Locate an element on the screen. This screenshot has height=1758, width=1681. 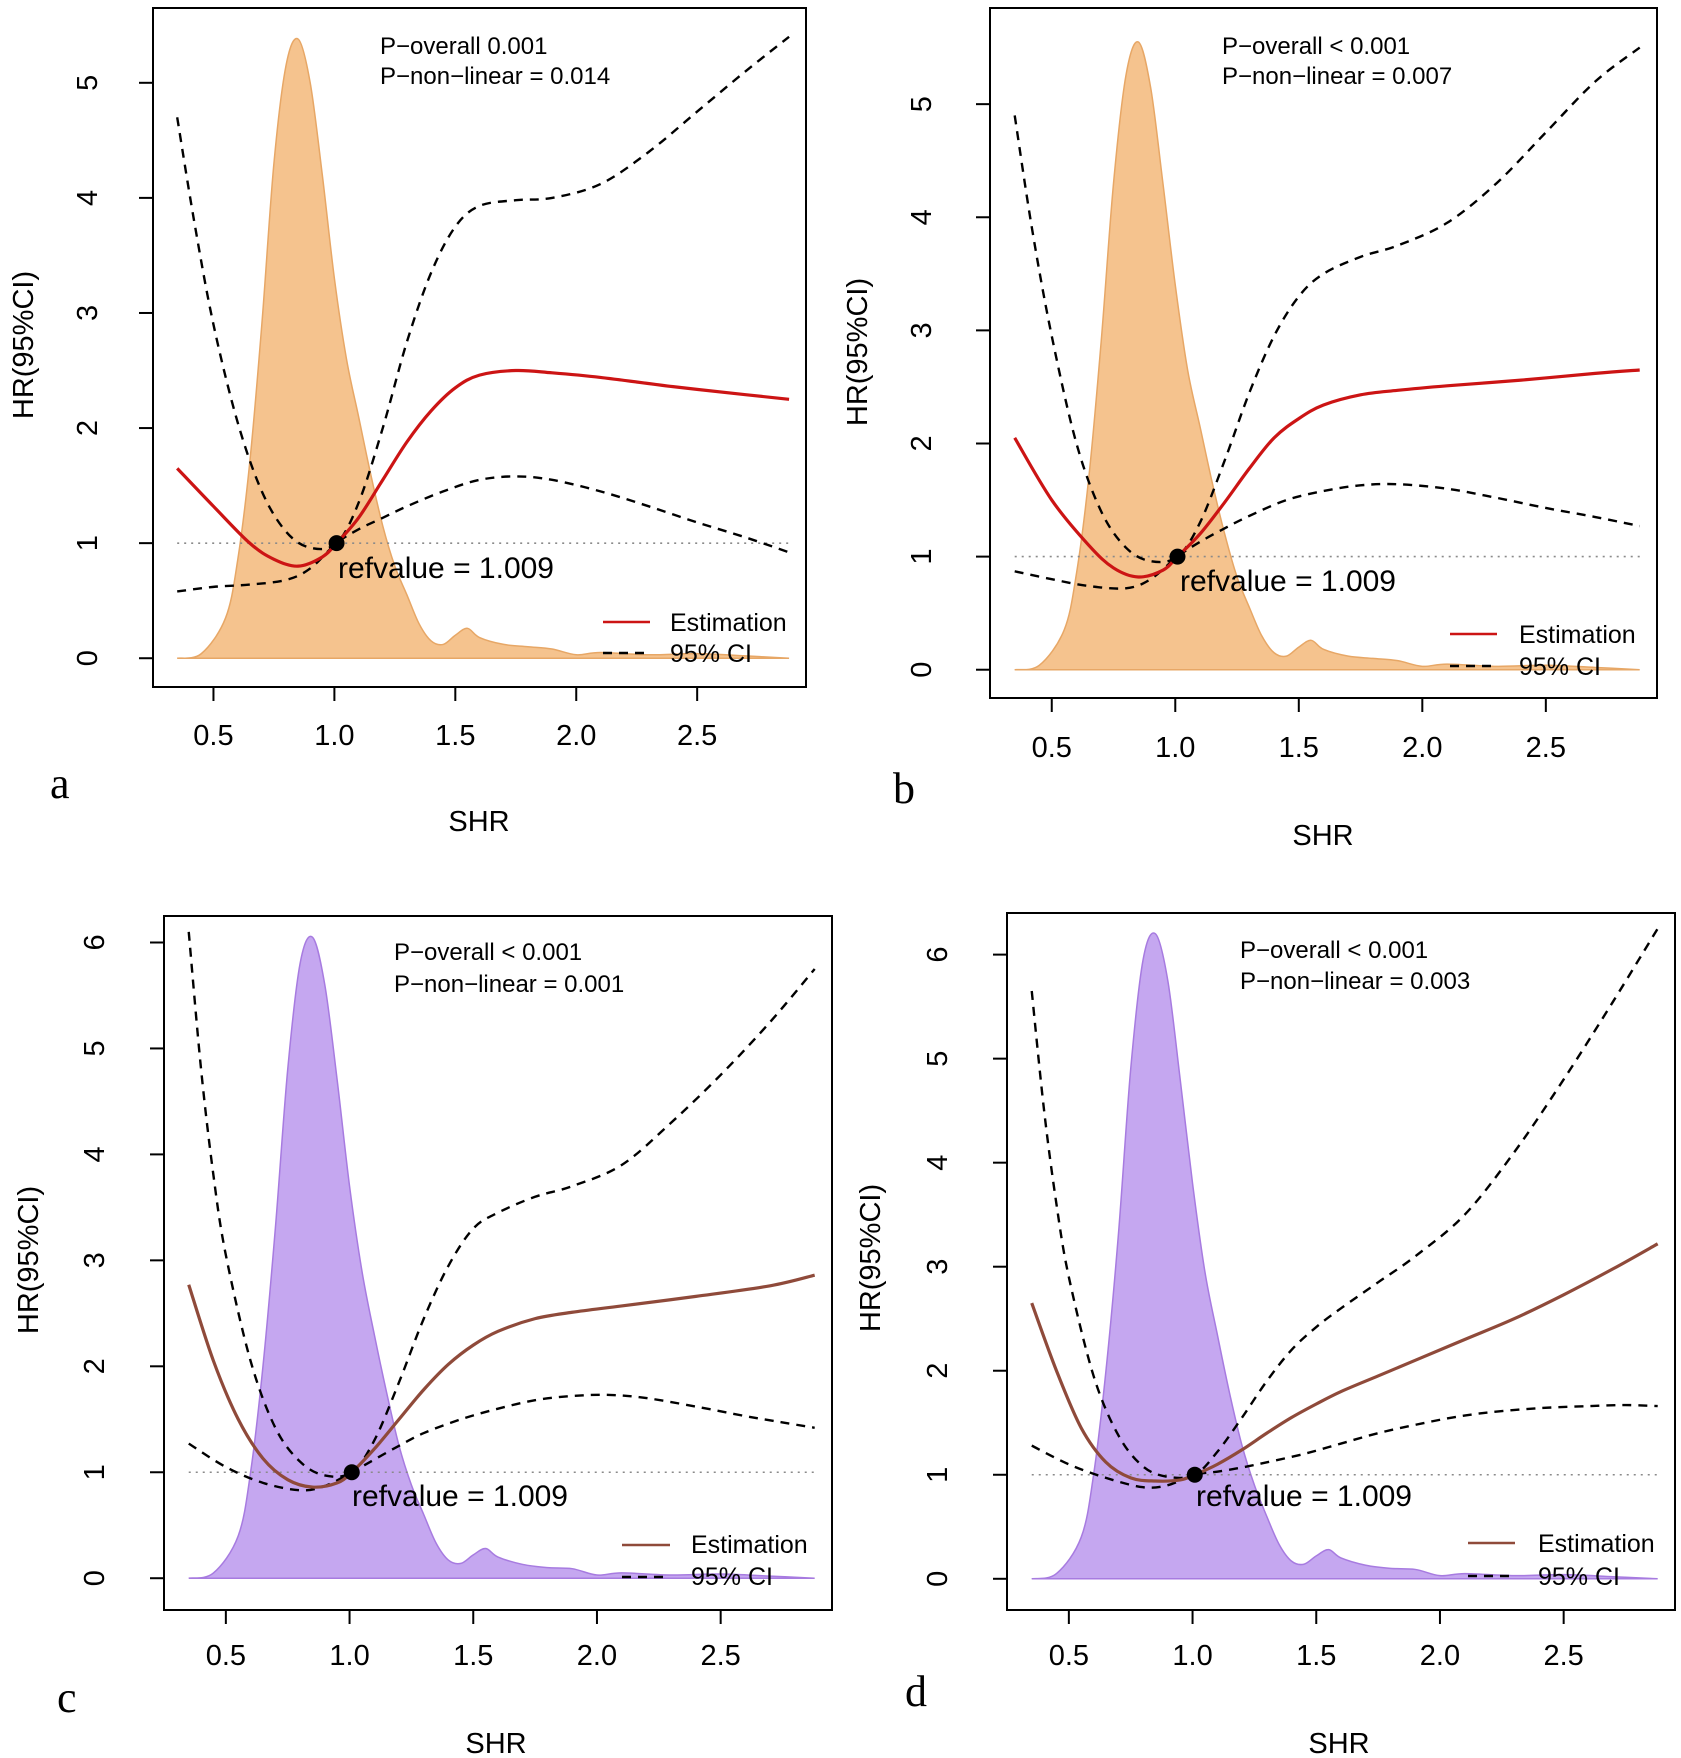
panel-letter: d is located at coordinates (916, 1691).